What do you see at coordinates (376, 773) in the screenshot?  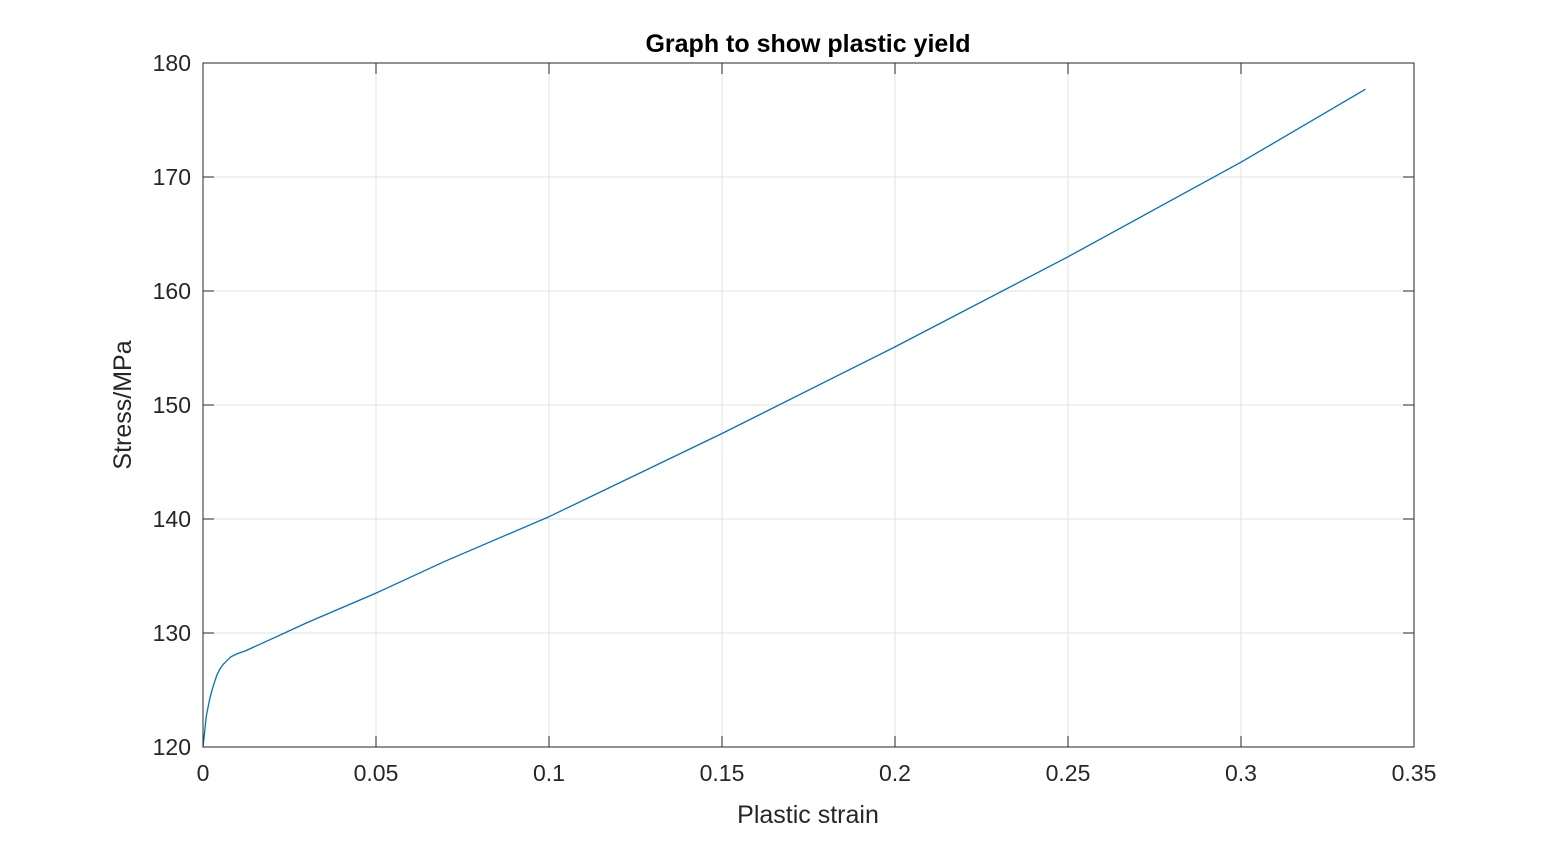 I see `x-tick-label: 0.05` at bounding box center [376, 773].